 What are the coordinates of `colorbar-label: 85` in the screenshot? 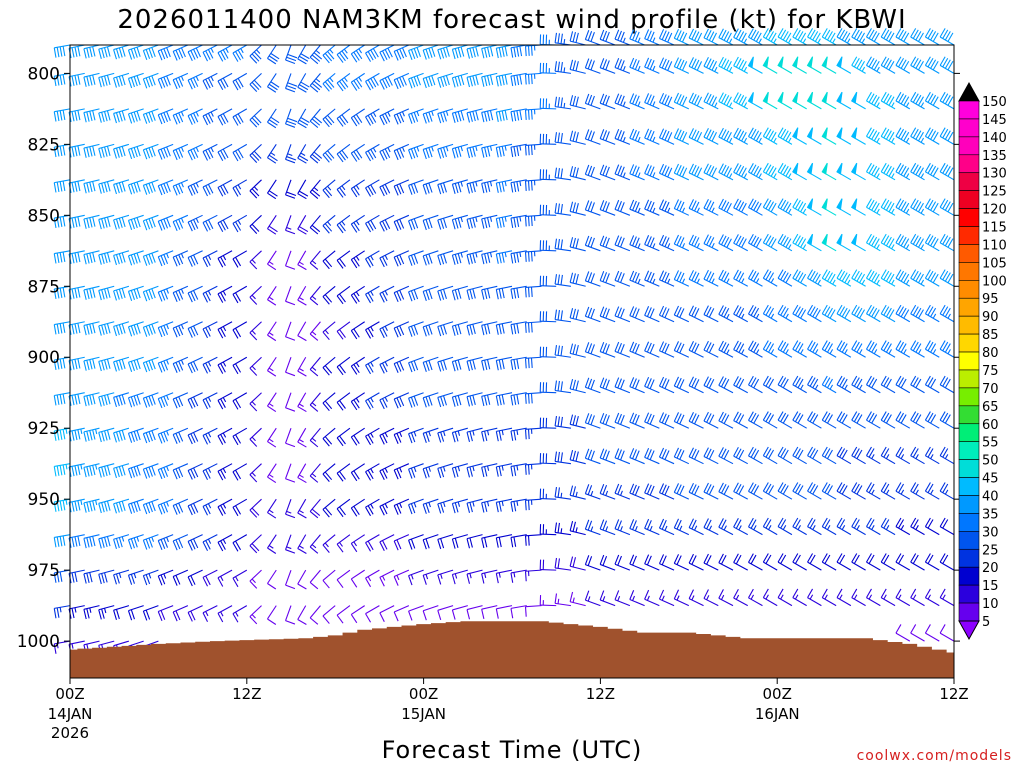 It's located at (990, 335).